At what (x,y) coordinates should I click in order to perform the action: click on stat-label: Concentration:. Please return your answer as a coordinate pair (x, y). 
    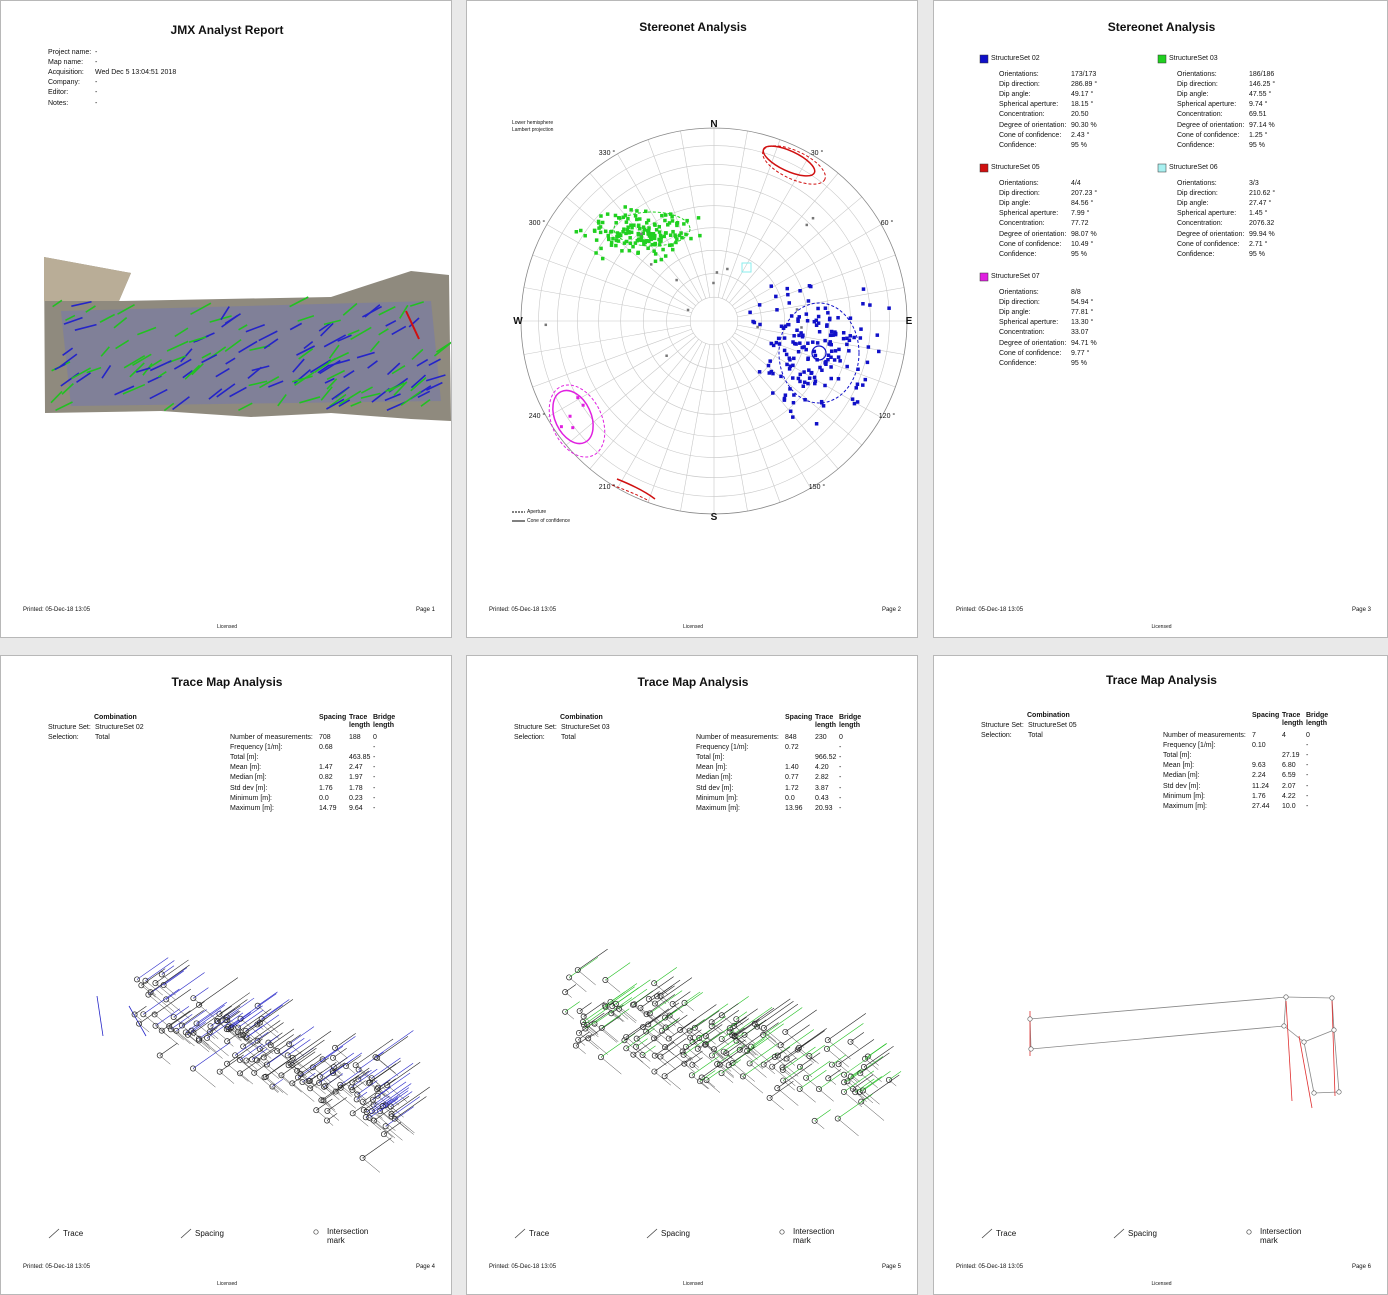
    Looking at the image, I should click on (1022, 333).